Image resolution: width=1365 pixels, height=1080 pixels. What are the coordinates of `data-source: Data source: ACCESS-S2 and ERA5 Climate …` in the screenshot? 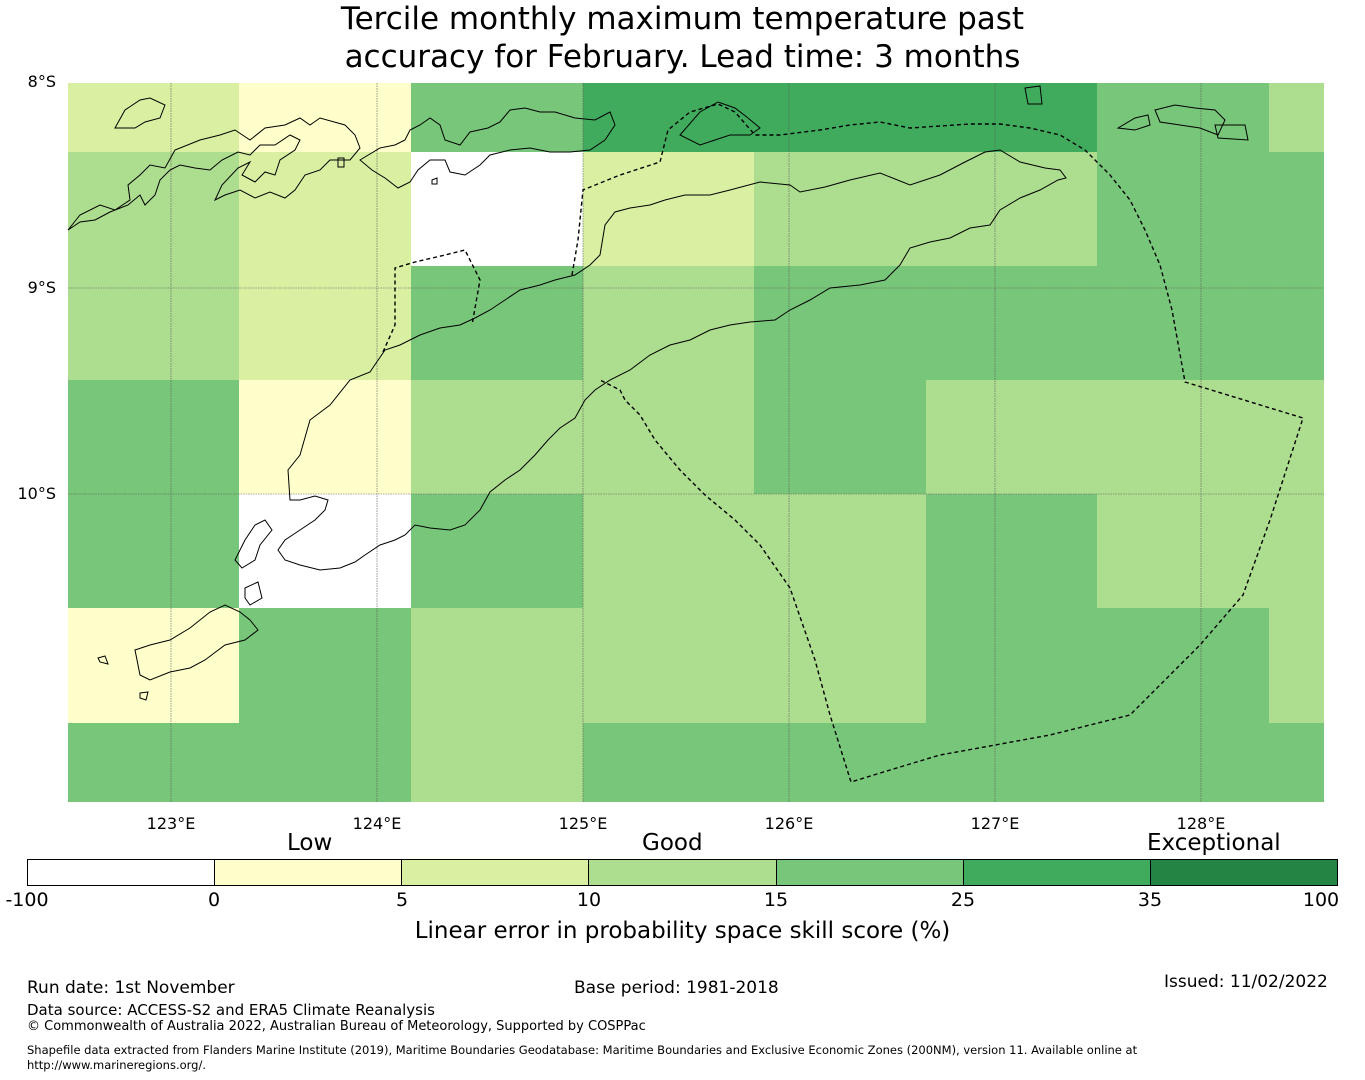 It's located at (231, 1010).